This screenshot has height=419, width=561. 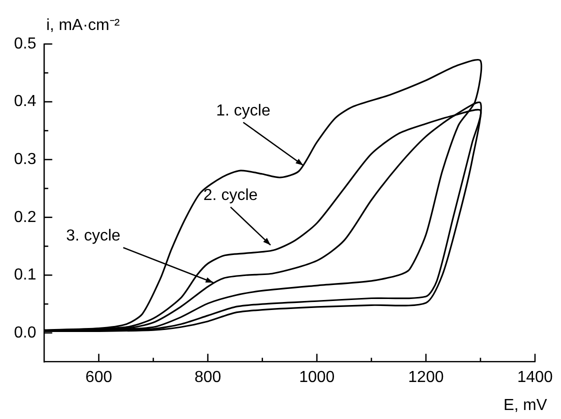 I want to click on x-tick-label: 800, so click(x=208, y=377).